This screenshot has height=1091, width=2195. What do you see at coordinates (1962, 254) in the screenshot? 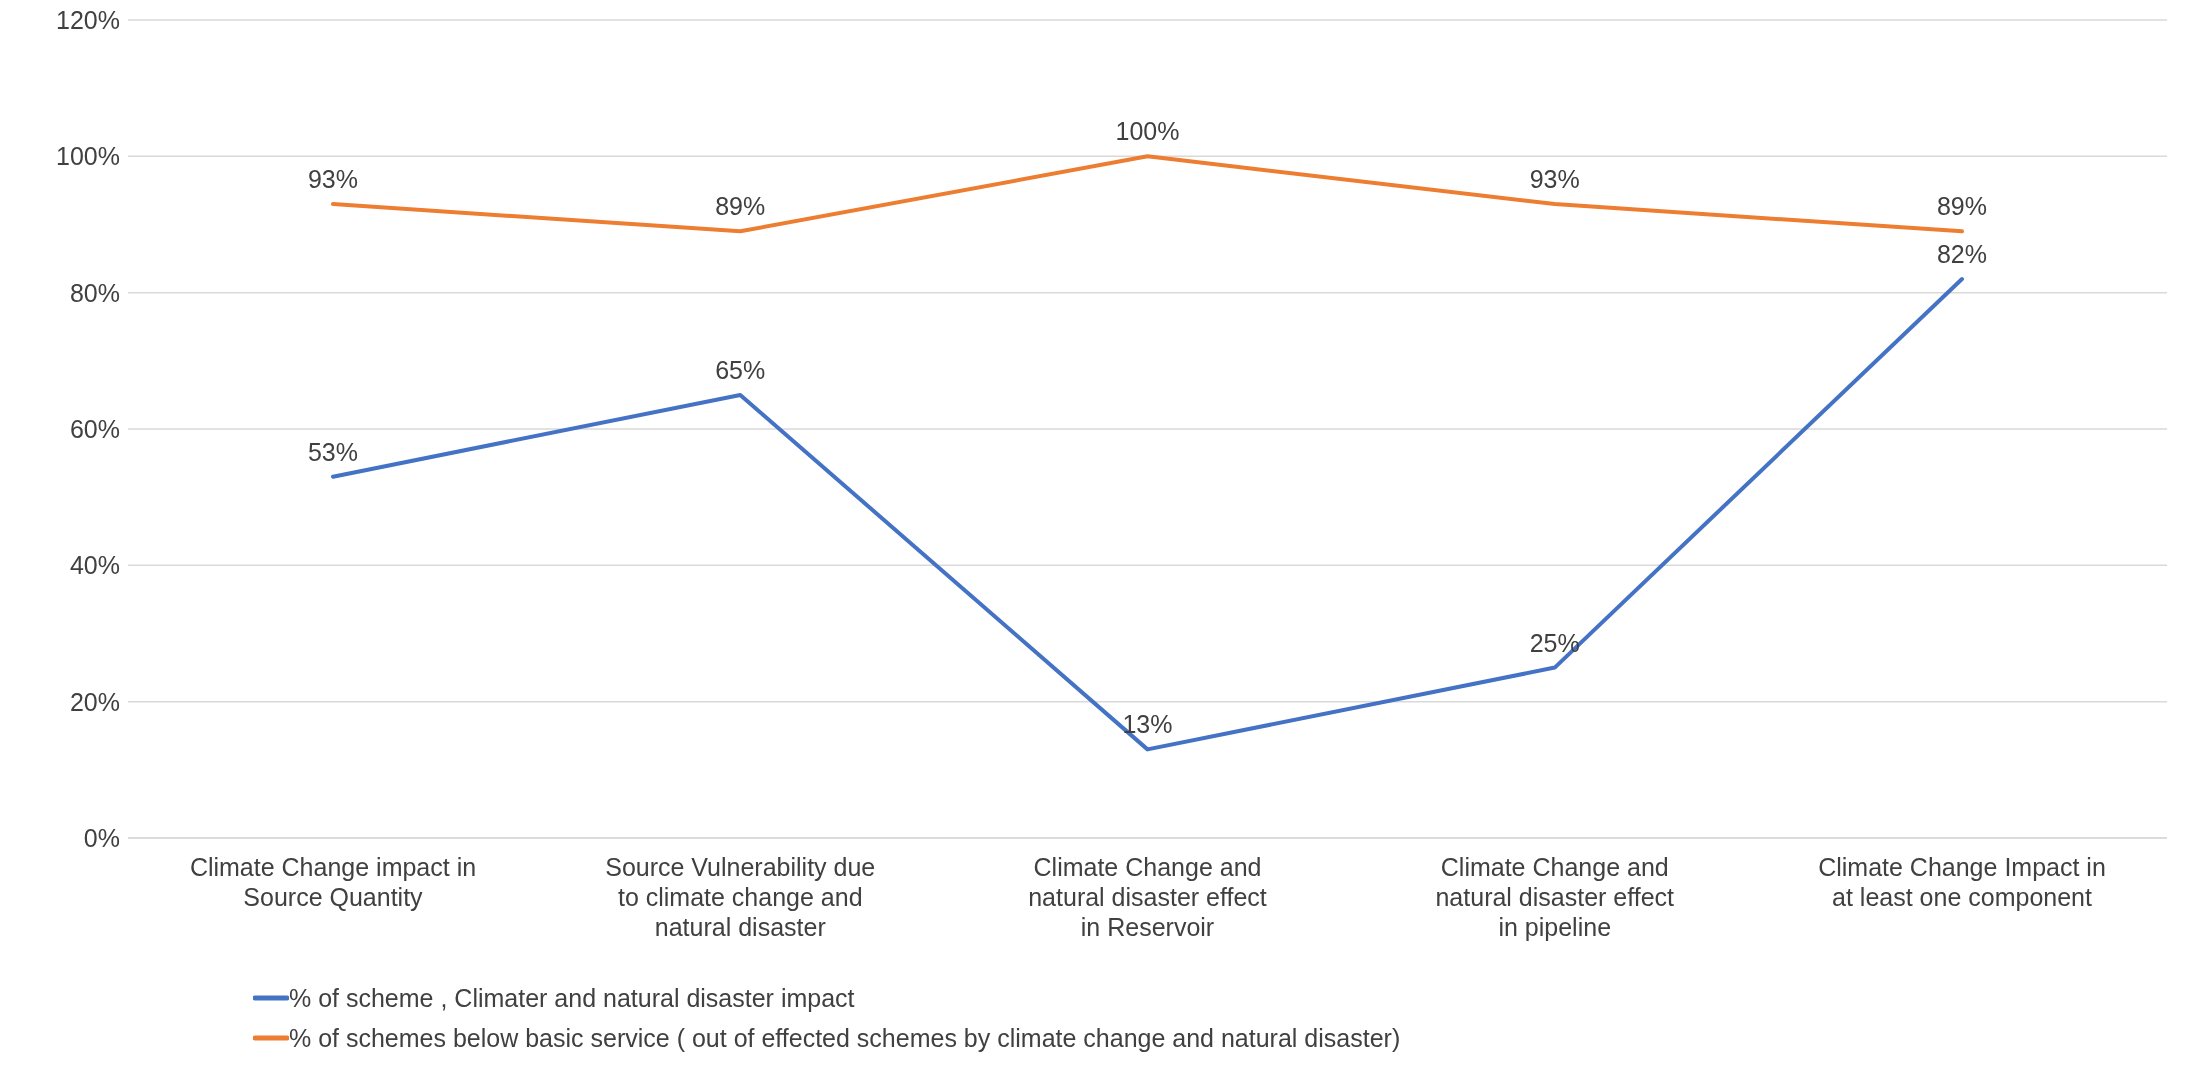
I see `data-label: 82%` at bounding box center [1962, 254].